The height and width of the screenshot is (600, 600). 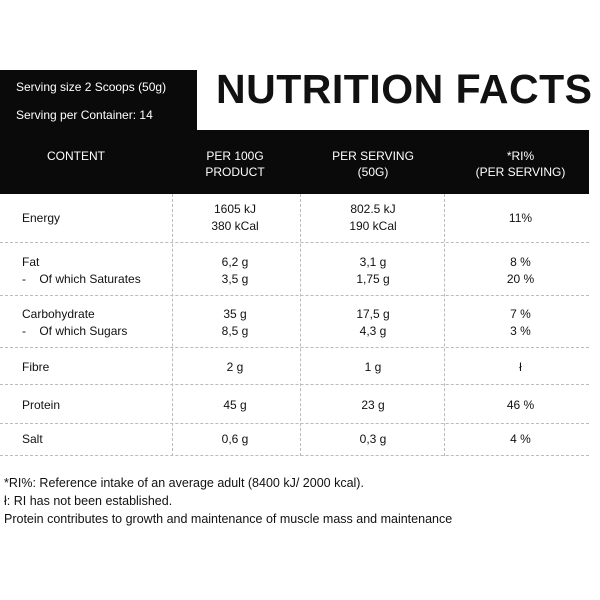 What do you see at coordinates (235, 271) in the screenshot?
I see `per-100g-value: 6,2 g 3,5 g` at bounding box center [235, 271].